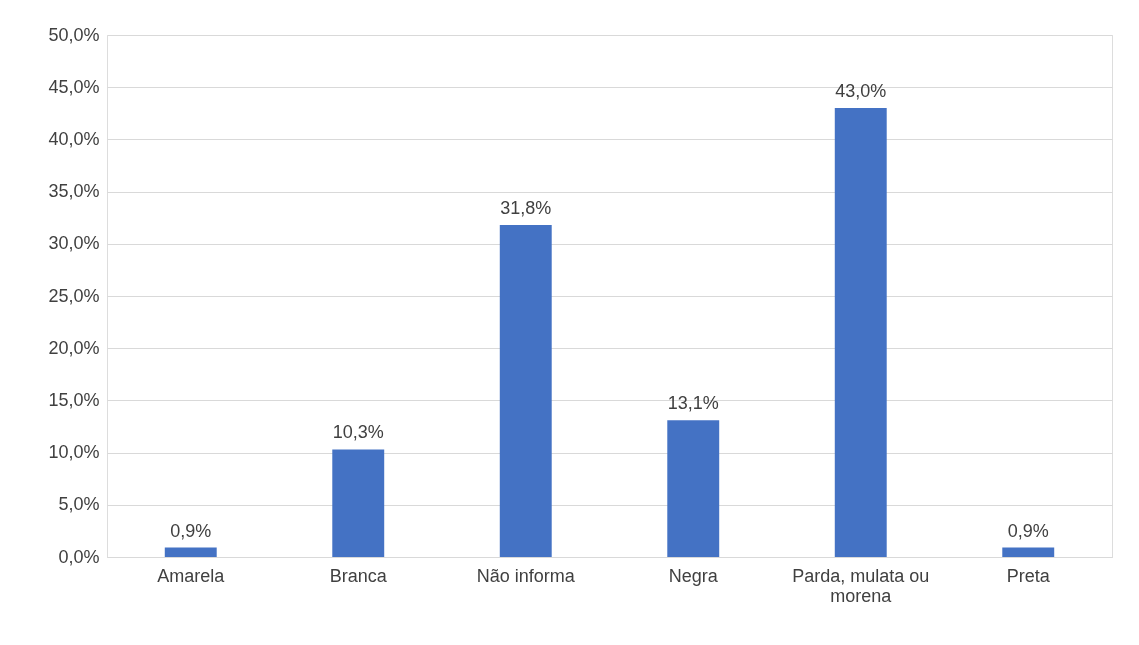  I want to click on y-tick-label: 45,0%, so click(74, 86).